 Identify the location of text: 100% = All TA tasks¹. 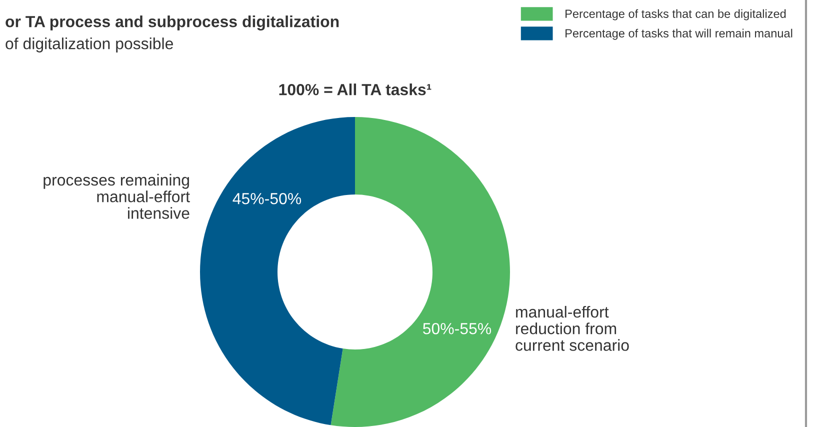
(355, 90).